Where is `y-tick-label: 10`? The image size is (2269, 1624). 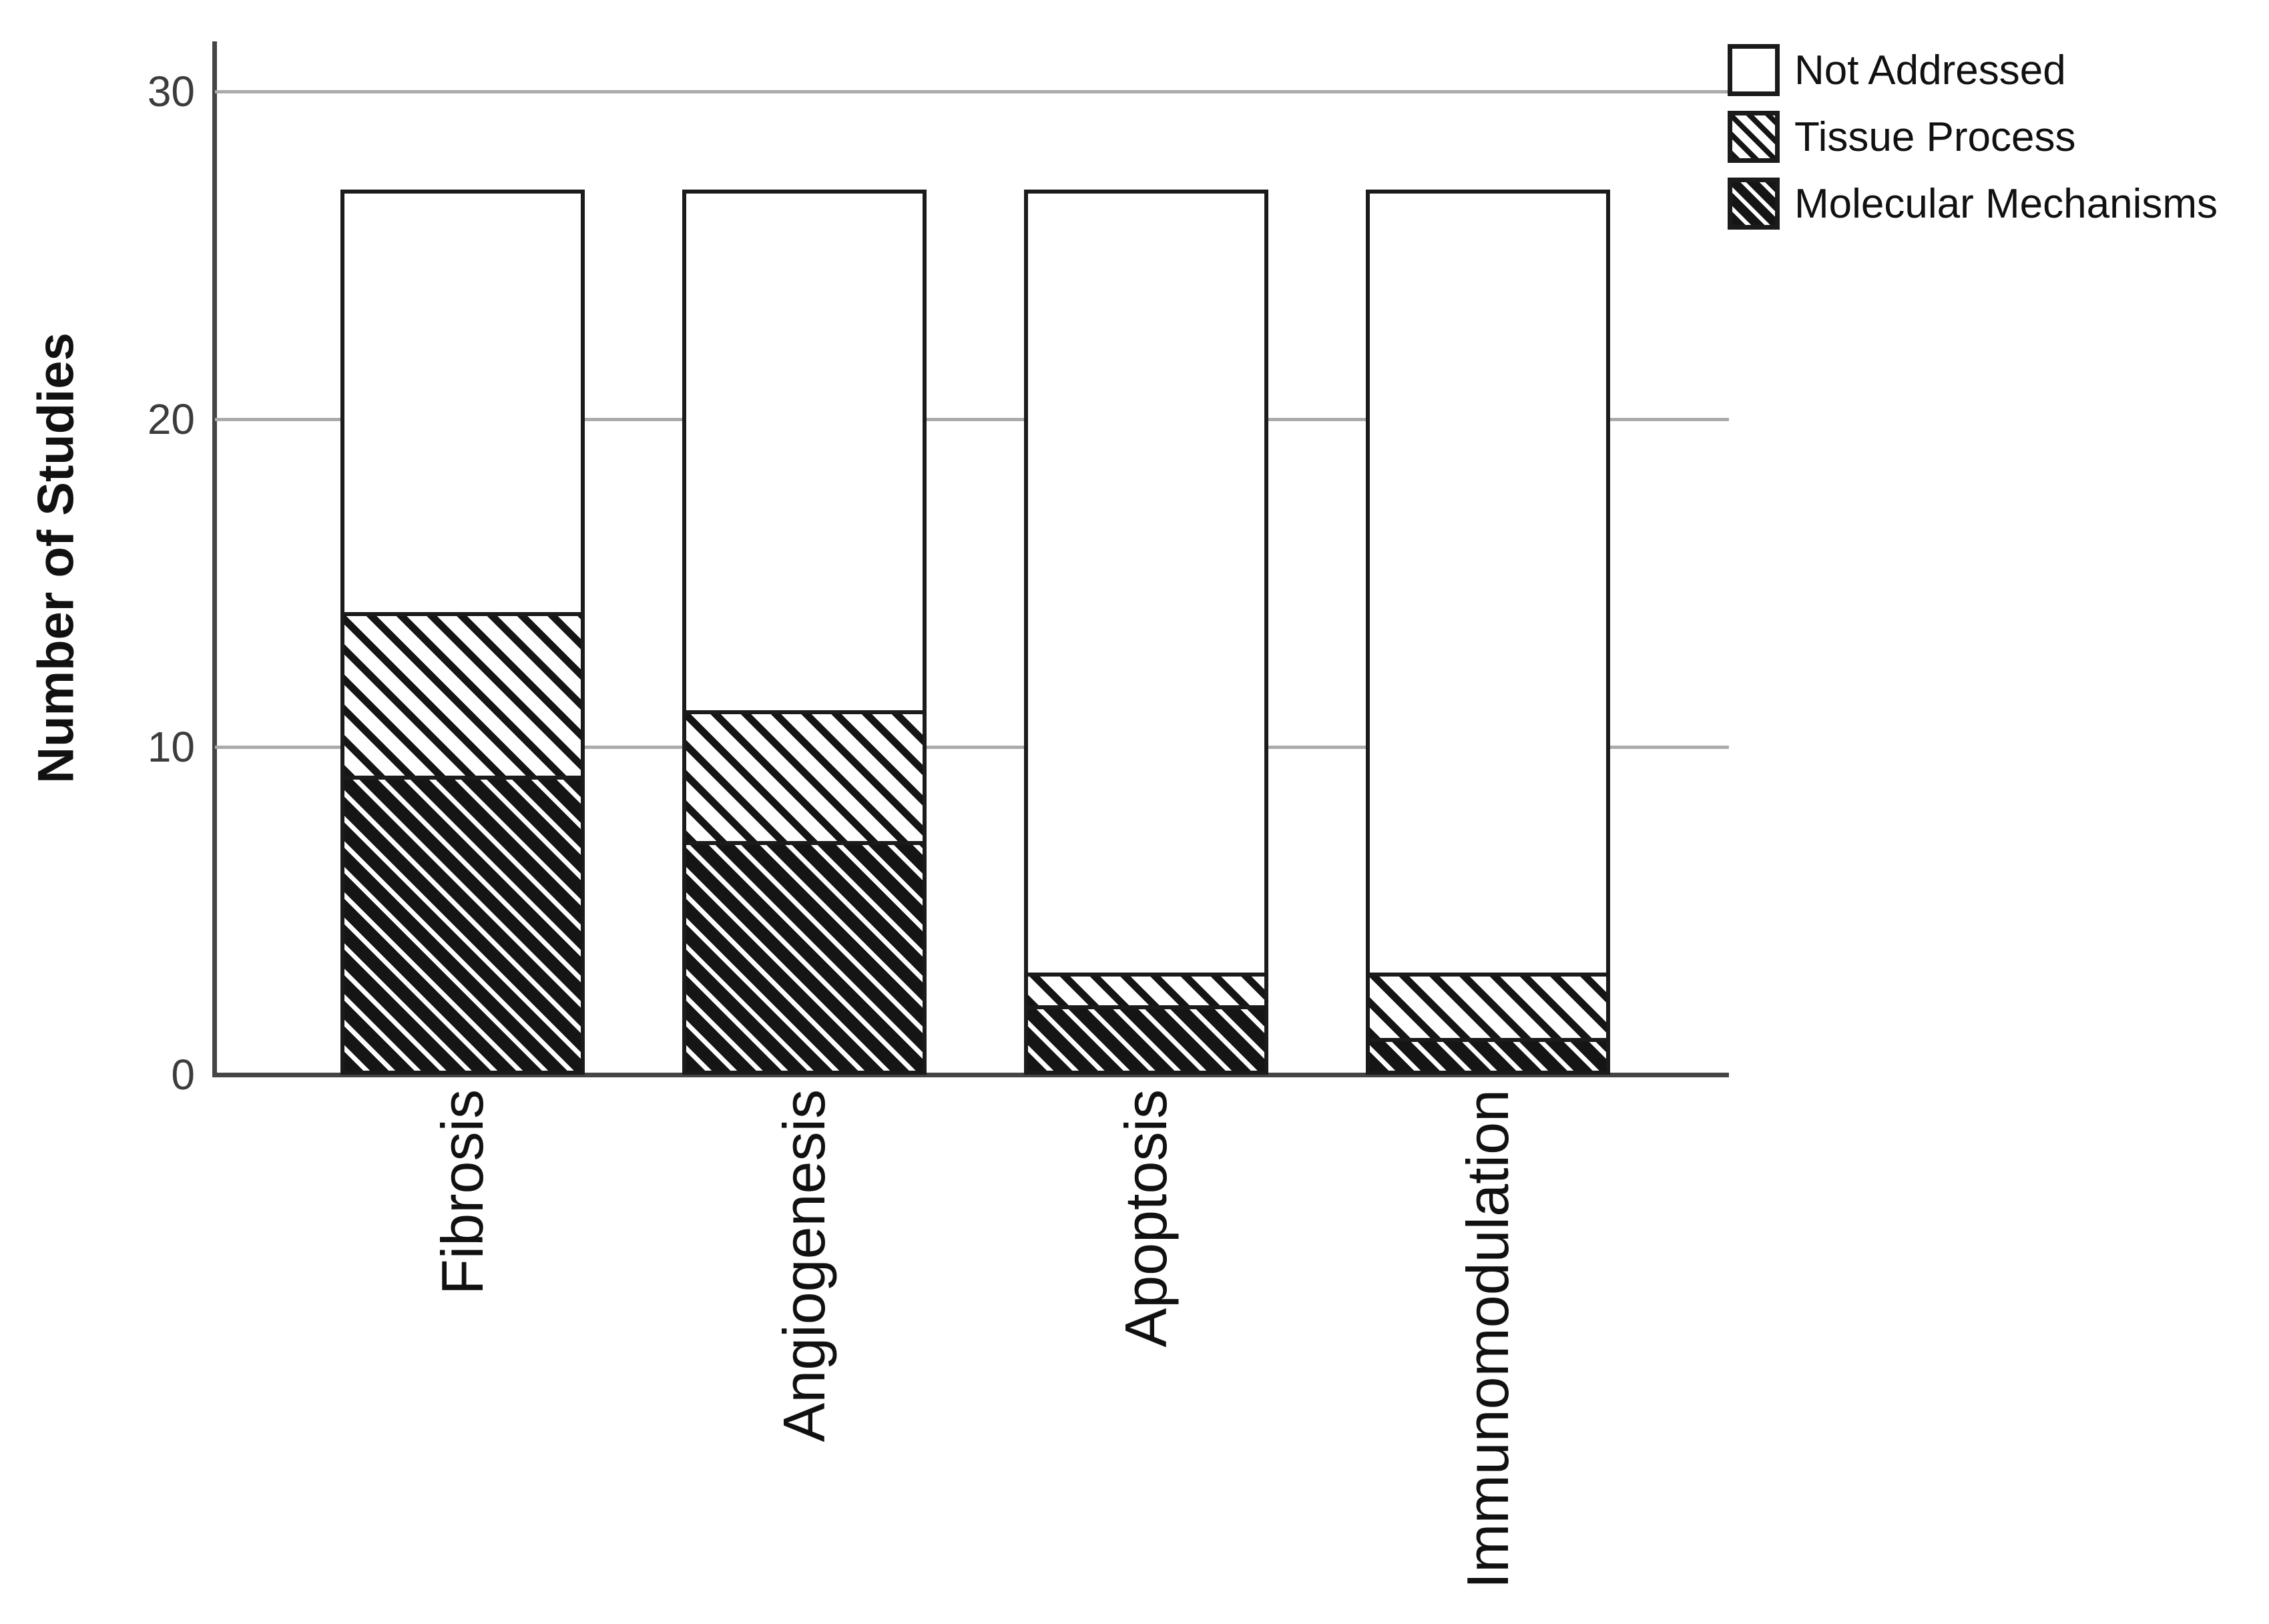
y-tick-label: 10 is located at coordinates (171, 747).